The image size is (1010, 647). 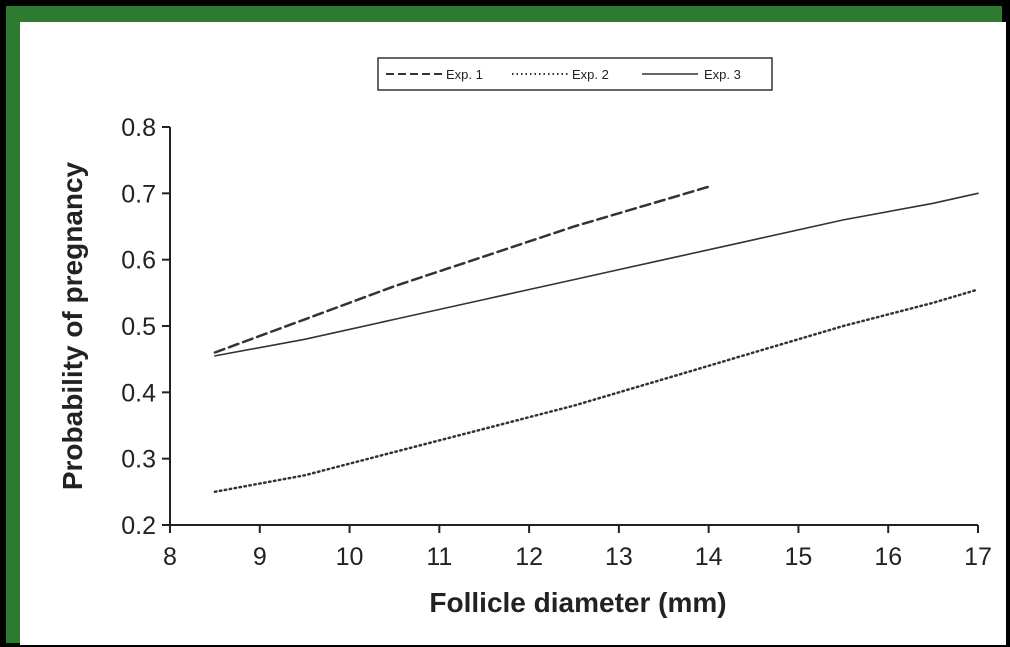 What do you see at coordinates (138, 460) in the screenshot?
I see `y-tick-label: 0.3` at bounding box center [138, 460].